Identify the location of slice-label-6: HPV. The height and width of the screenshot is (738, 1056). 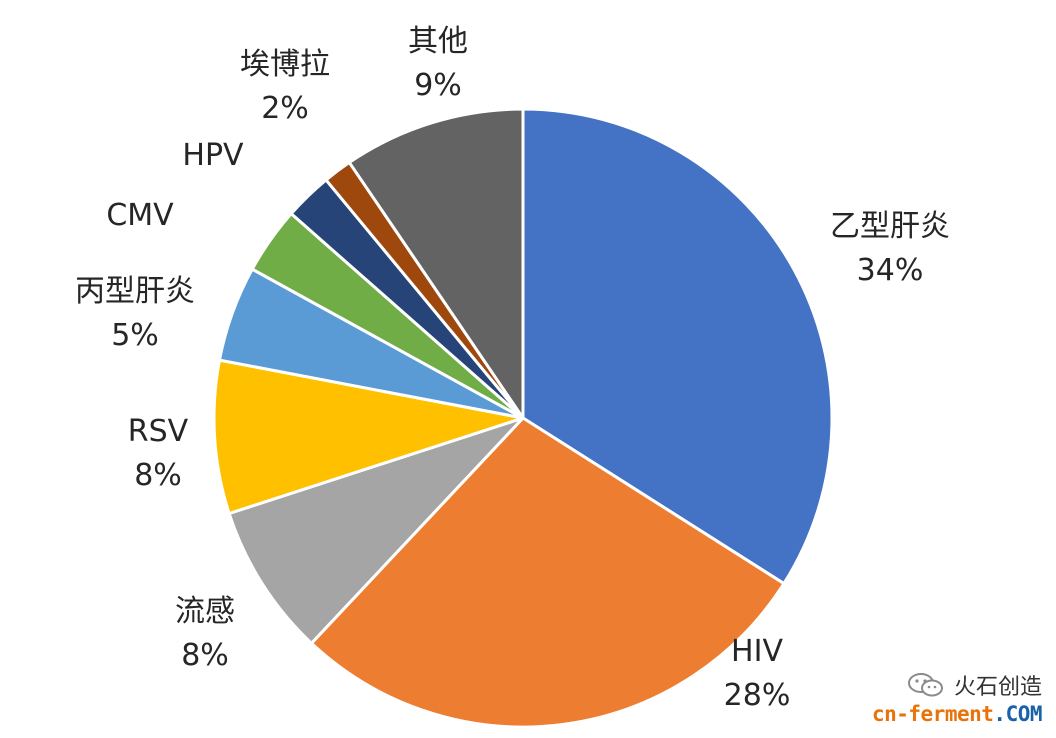
(213, 155).